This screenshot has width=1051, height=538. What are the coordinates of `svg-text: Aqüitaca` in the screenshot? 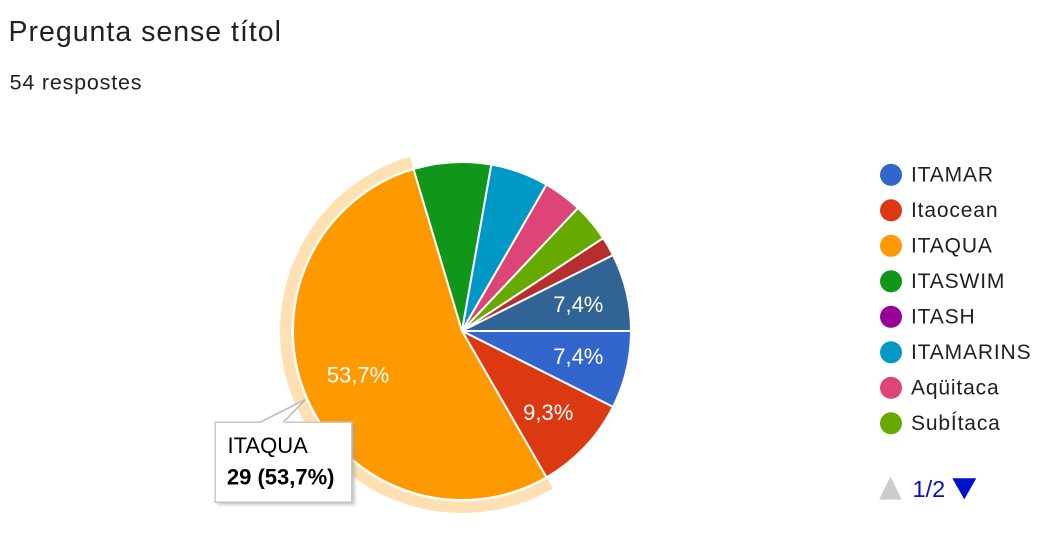 It's located at (955, 388).